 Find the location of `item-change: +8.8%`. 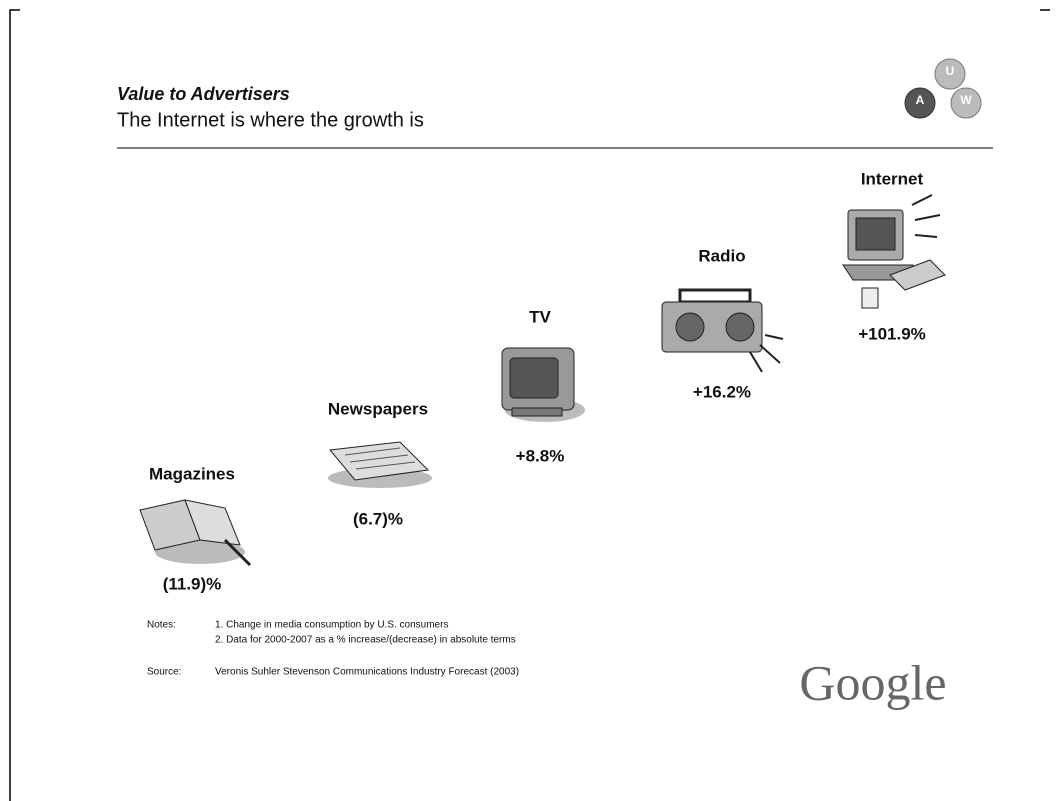

item-change: +8.8% is located at coordinates (540, 455).